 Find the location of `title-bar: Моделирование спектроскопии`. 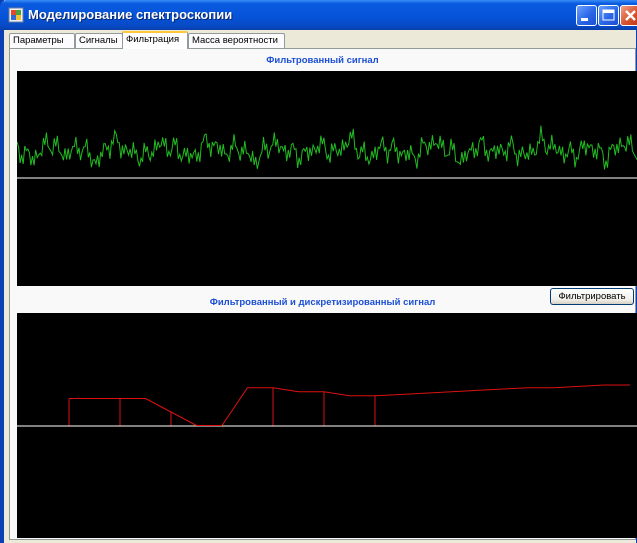

title-bar: Моделирование спектроскопии is located at coordinates (318, 15).